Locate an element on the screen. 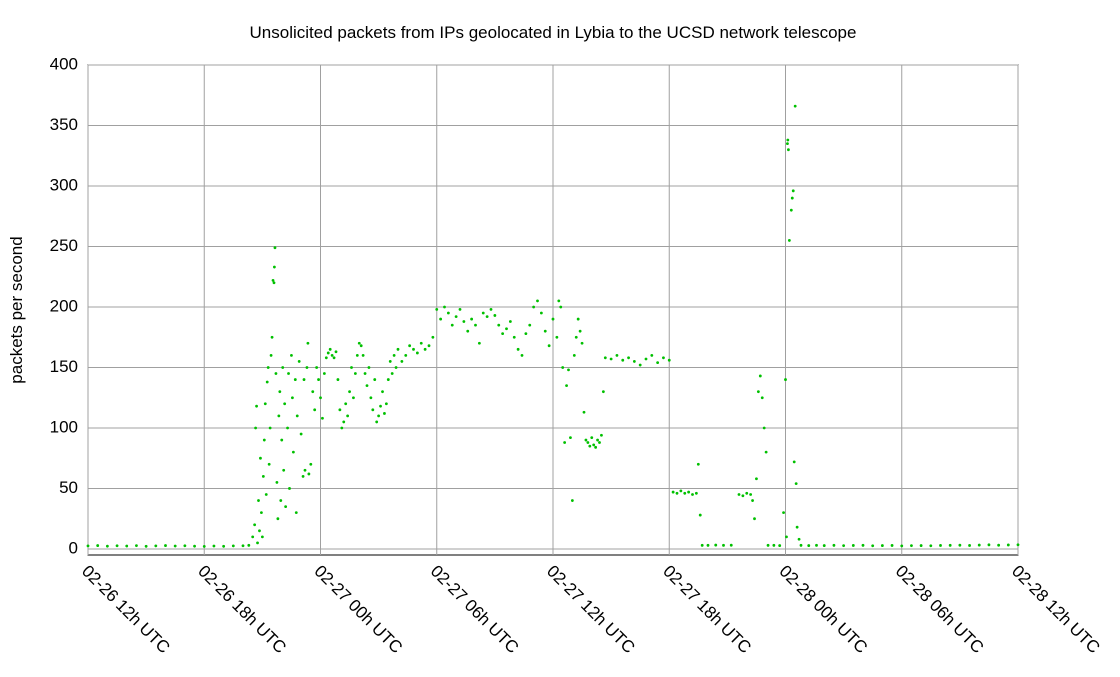  y-tick-label: 0 is located at coordinates (73, 547).